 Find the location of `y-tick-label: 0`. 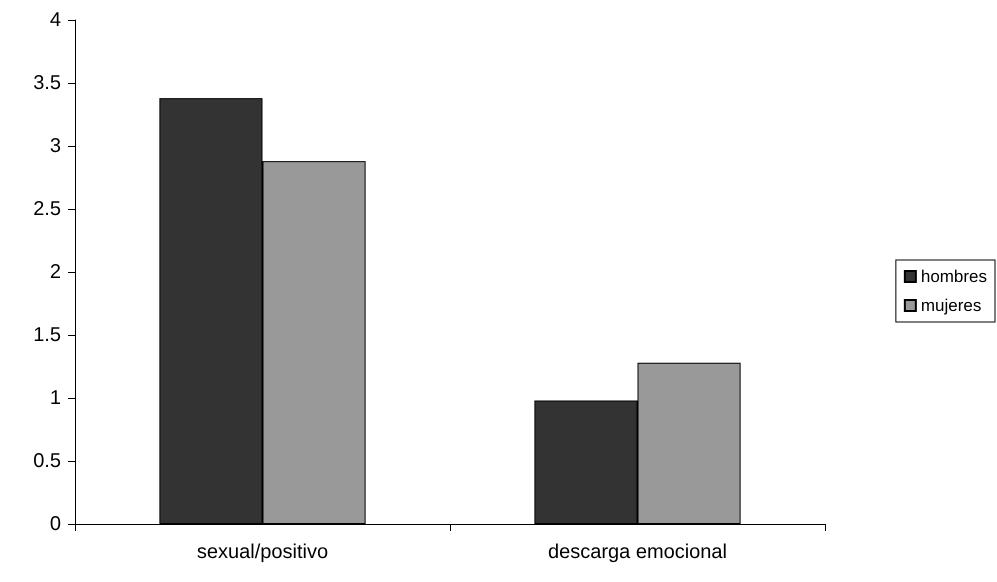

y-tick-label: 0 is located at coordinates (55, 524).